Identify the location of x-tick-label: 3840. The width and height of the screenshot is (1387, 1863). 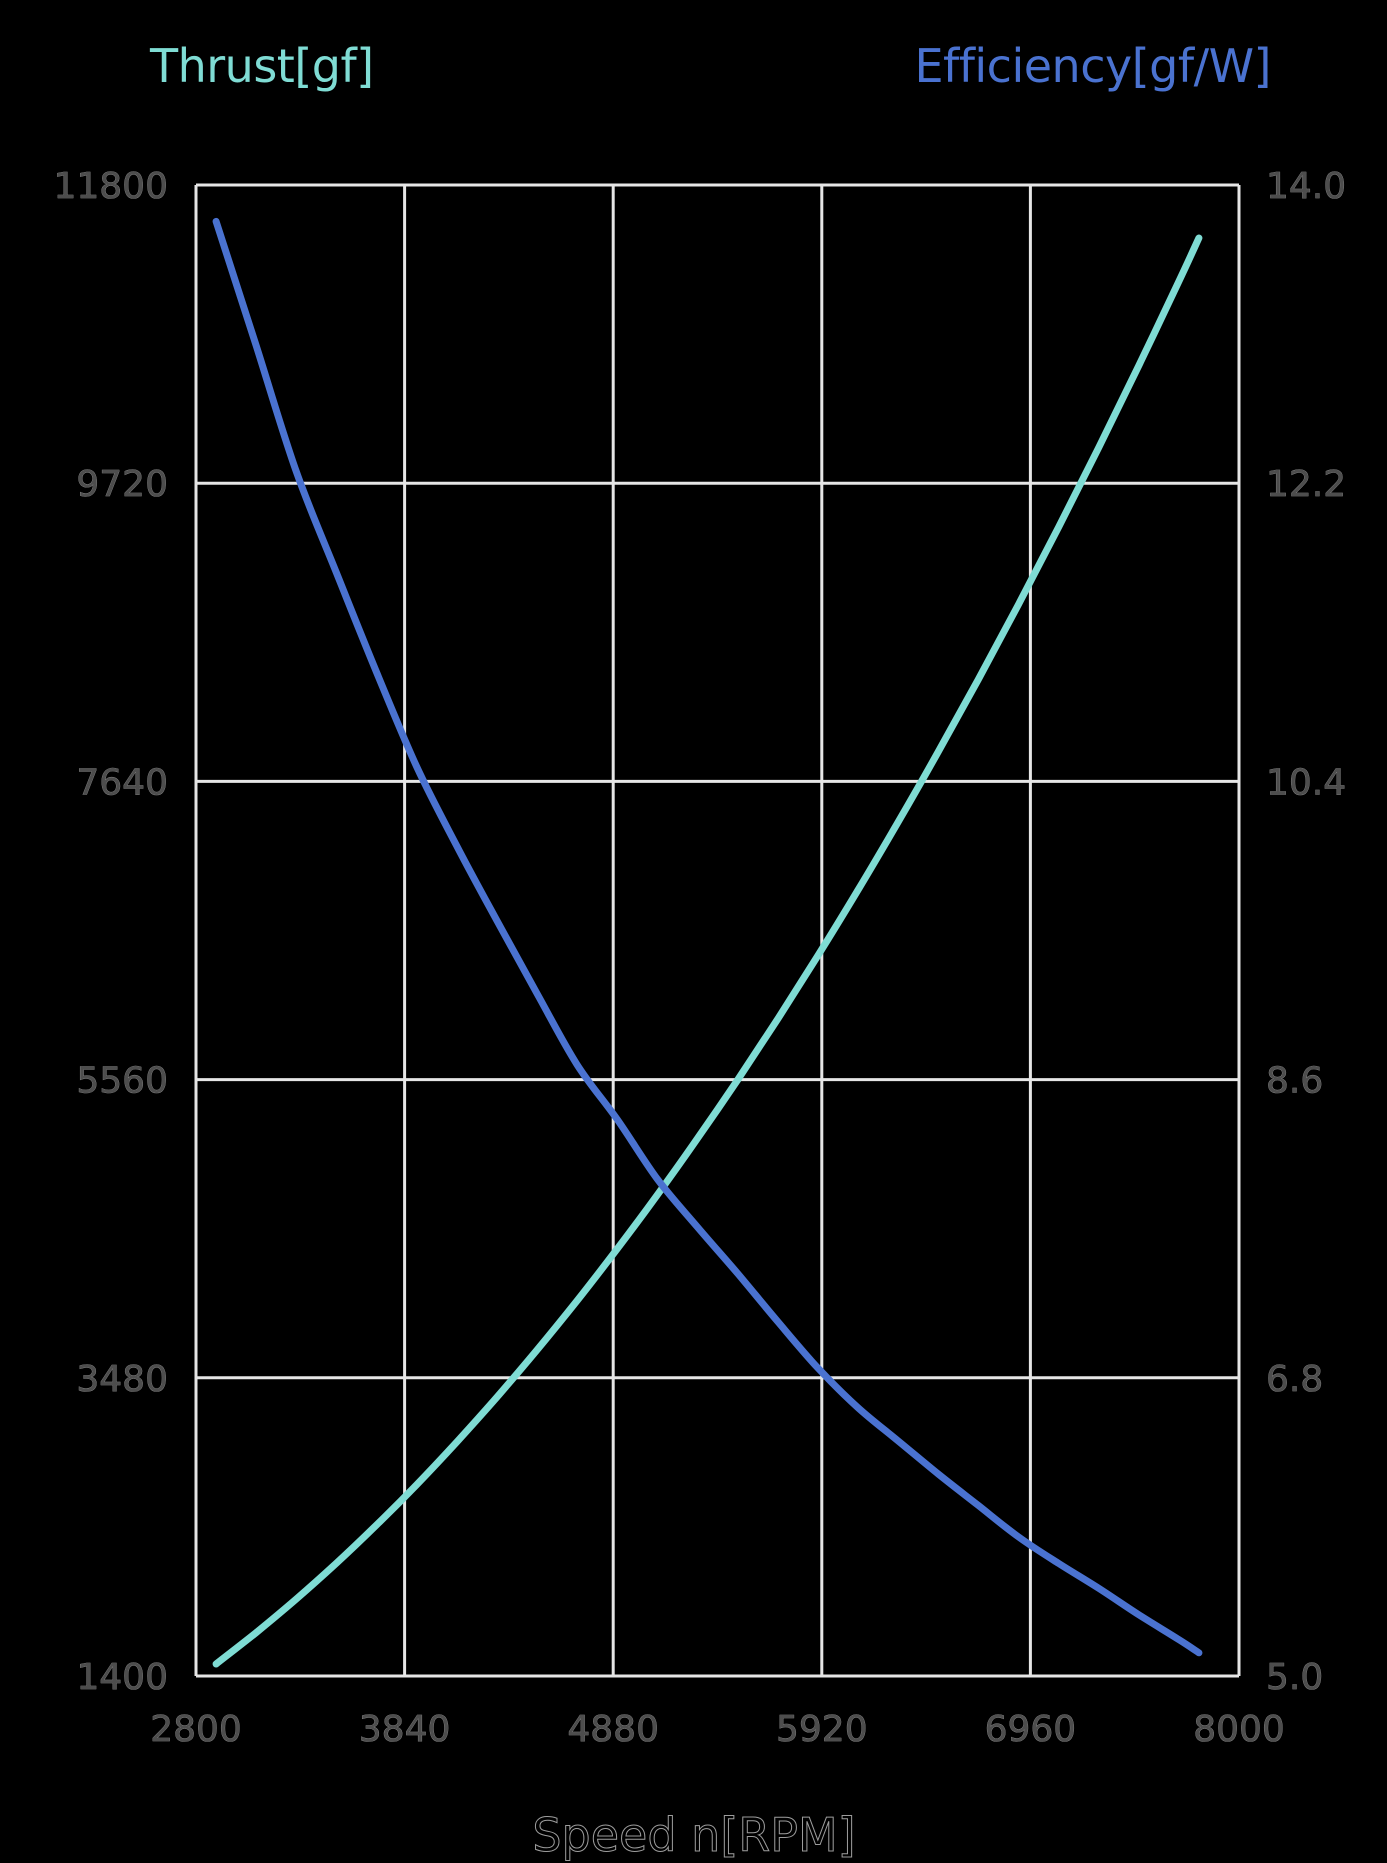
(405, 1729).